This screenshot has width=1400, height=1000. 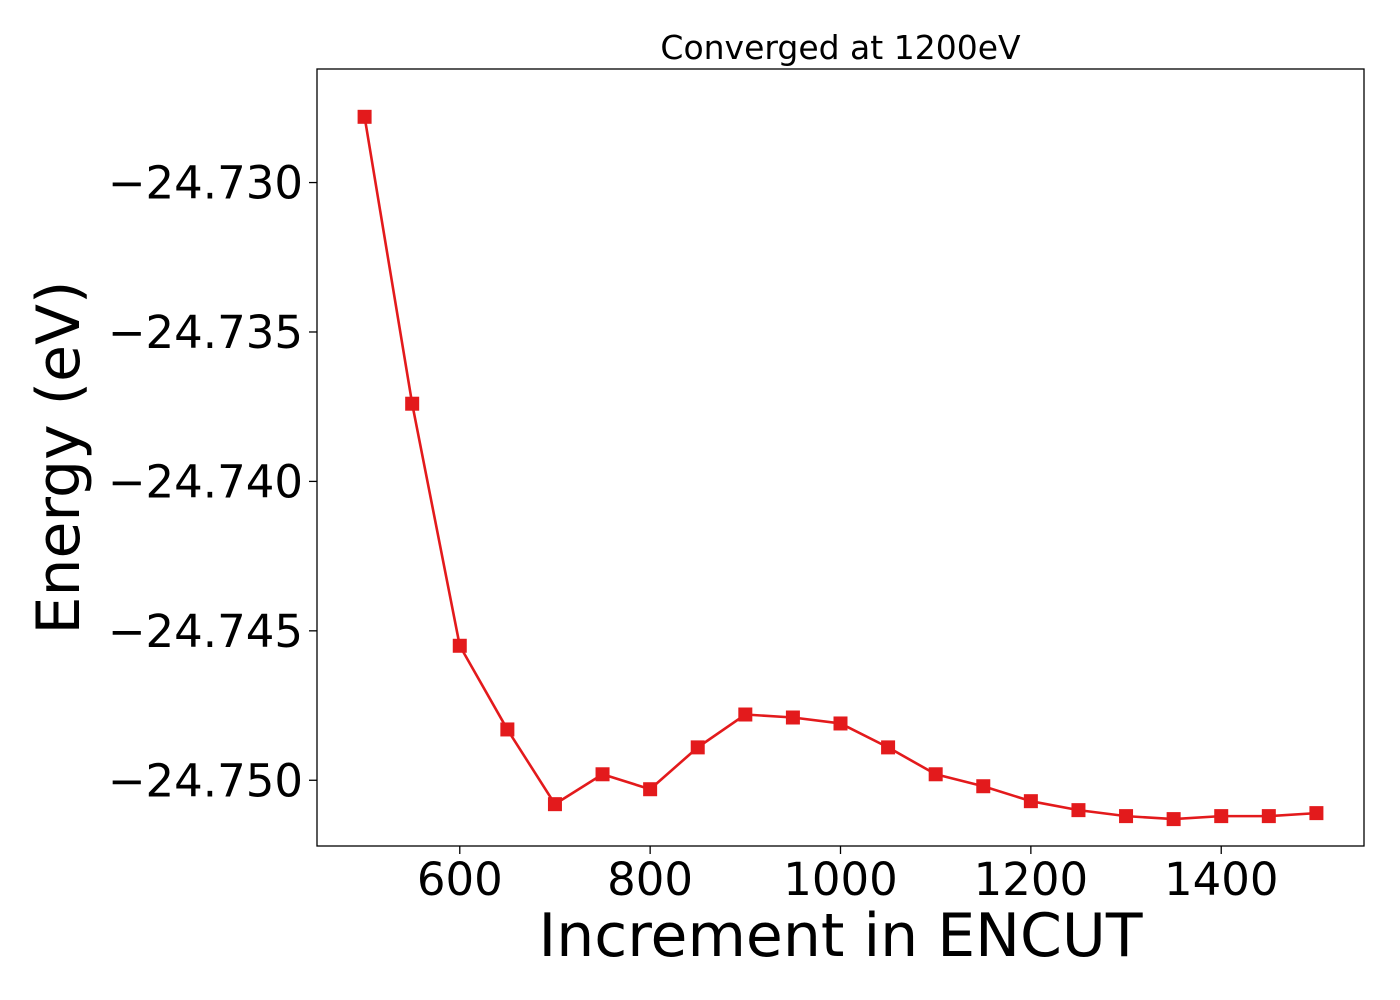 I want to click on y-tick-label: −24.740, so click(x=205, y=481).